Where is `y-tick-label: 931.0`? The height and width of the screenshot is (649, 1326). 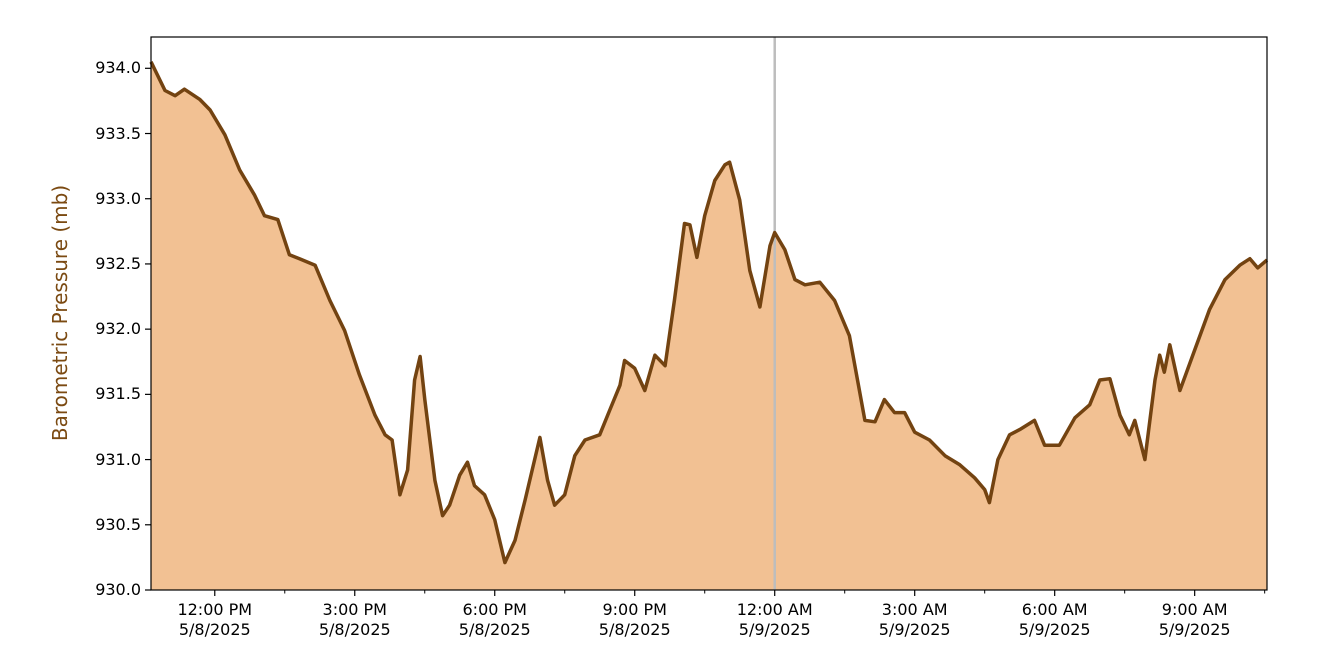
y-tick-label: 931.0 is located at coordinates (118, 459).